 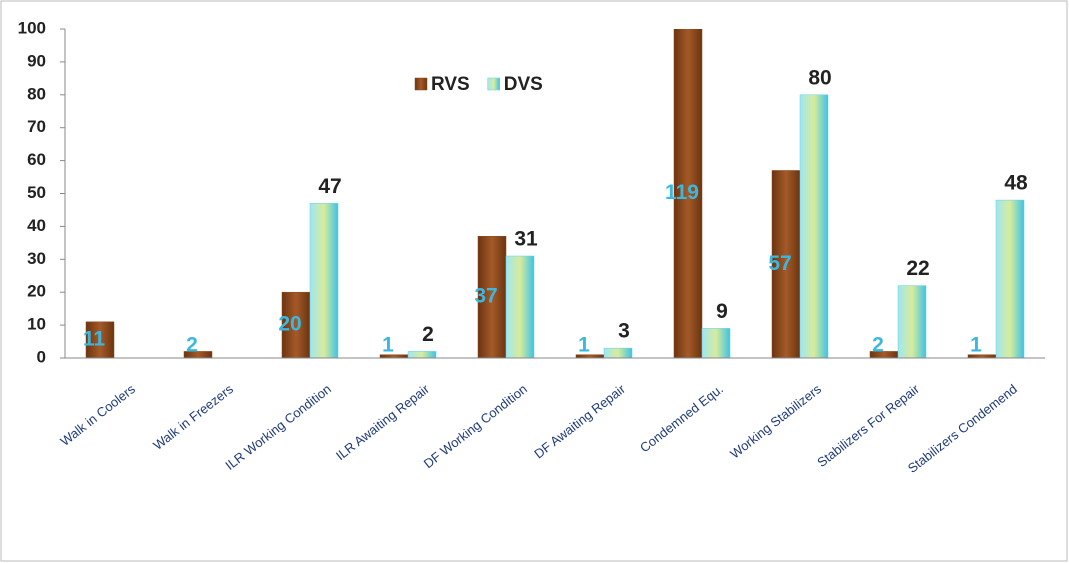 I want to click on y-tick-label: 10, so click(x=36, y=324).